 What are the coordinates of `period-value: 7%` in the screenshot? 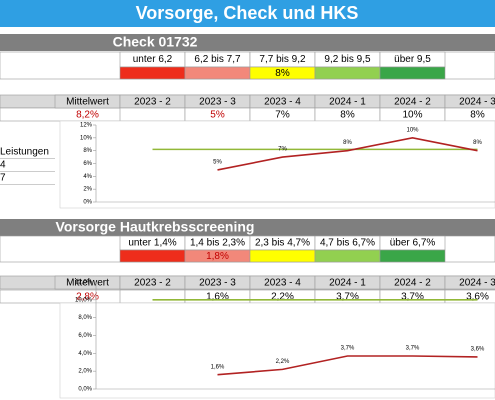 It's located at (282, 115).